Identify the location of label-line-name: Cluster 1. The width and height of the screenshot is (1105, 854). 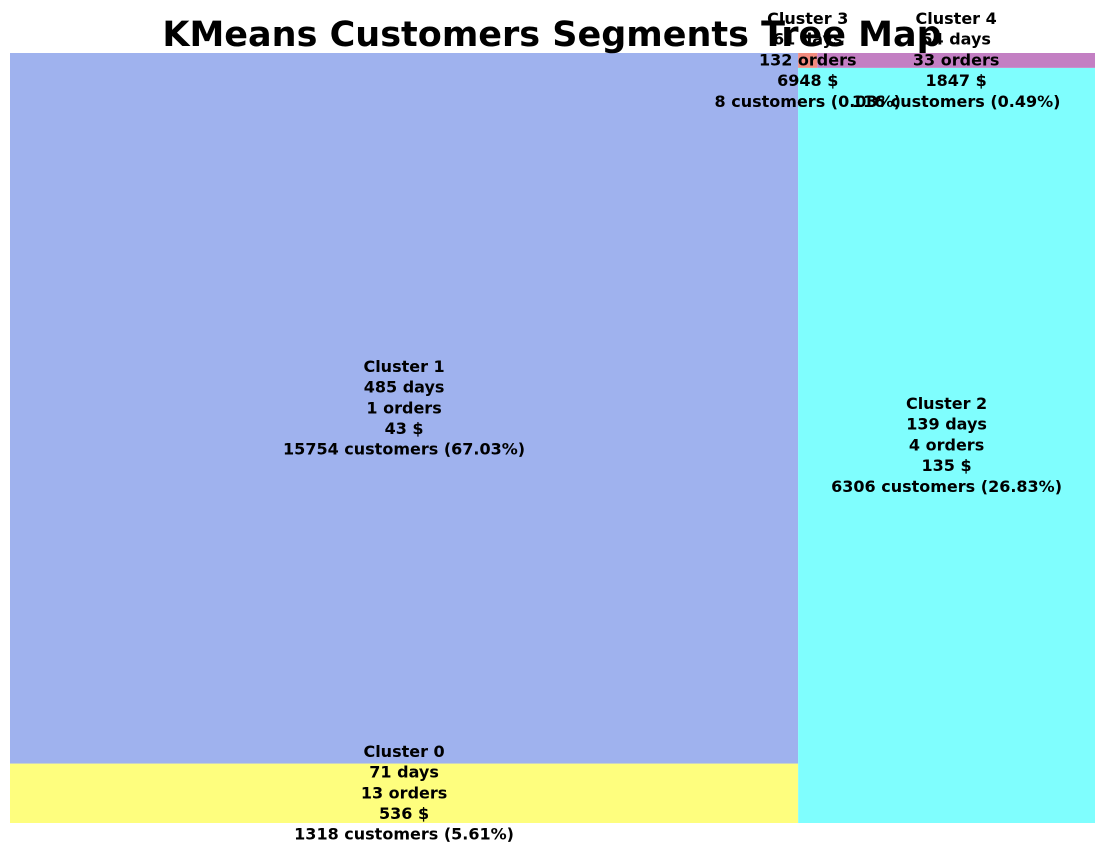
(403, 366).